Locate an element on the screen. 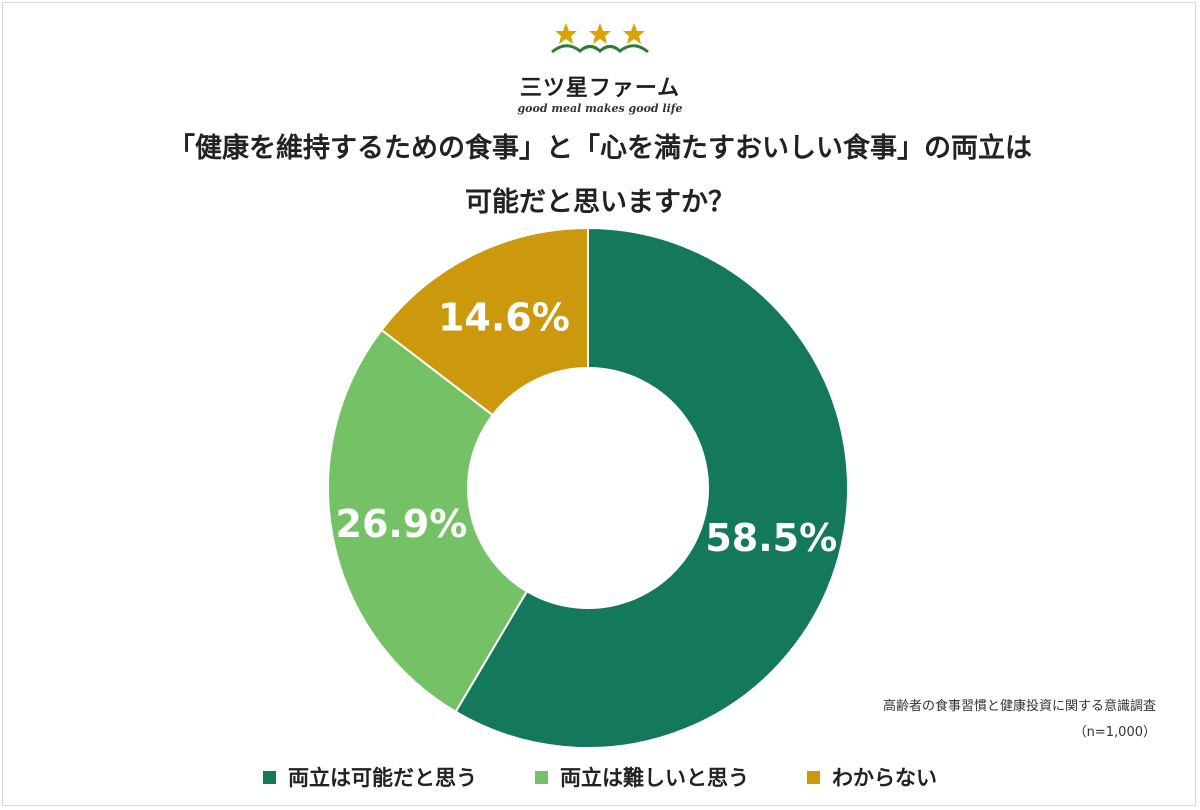 The width and height of the screenshot is (1200, 810). star-icon is located at coordinates (600, 38).